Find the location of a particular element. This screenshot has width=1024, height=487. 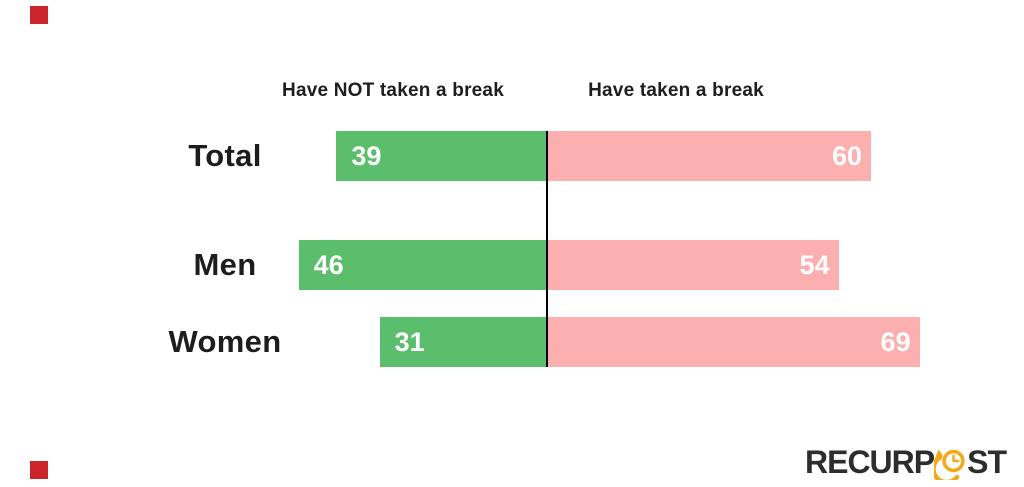

recurpost-logo: RECURP ST is located at coordinates (905, 461).